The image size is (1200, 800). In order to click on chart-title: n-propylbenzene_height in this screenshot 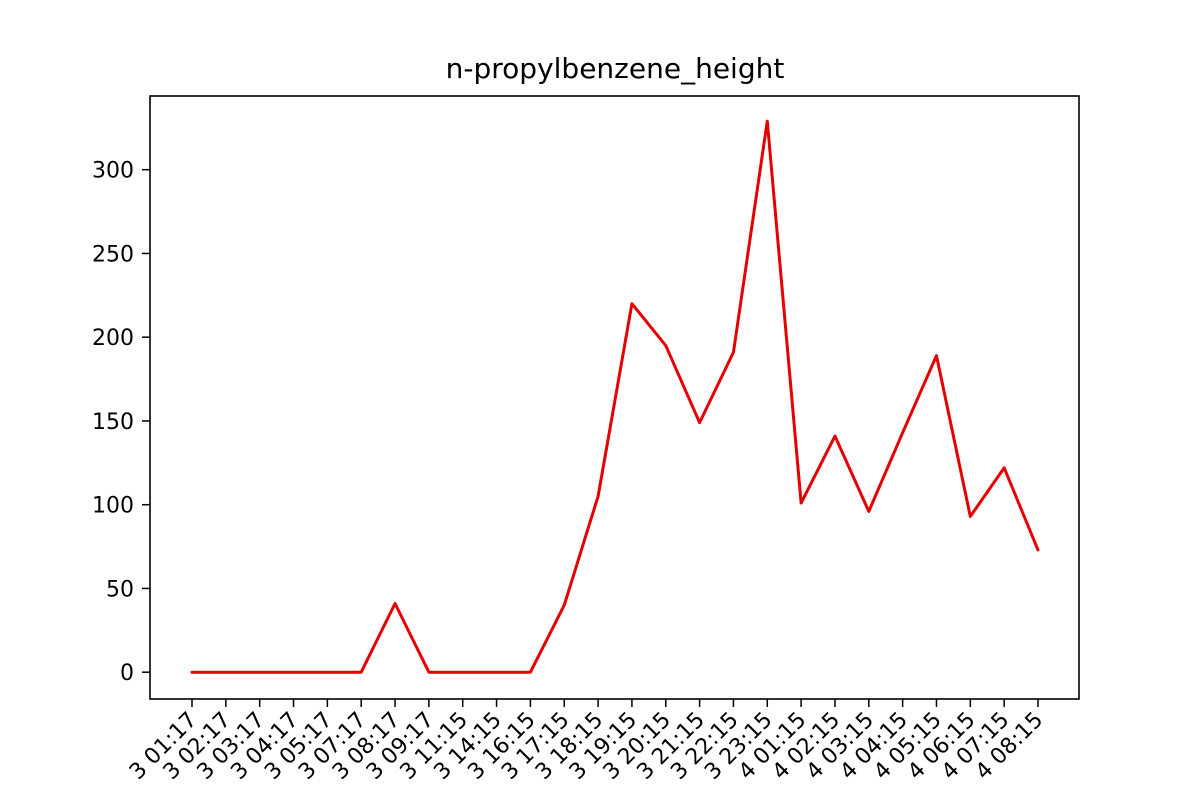, I will do `click(615, 68)`.